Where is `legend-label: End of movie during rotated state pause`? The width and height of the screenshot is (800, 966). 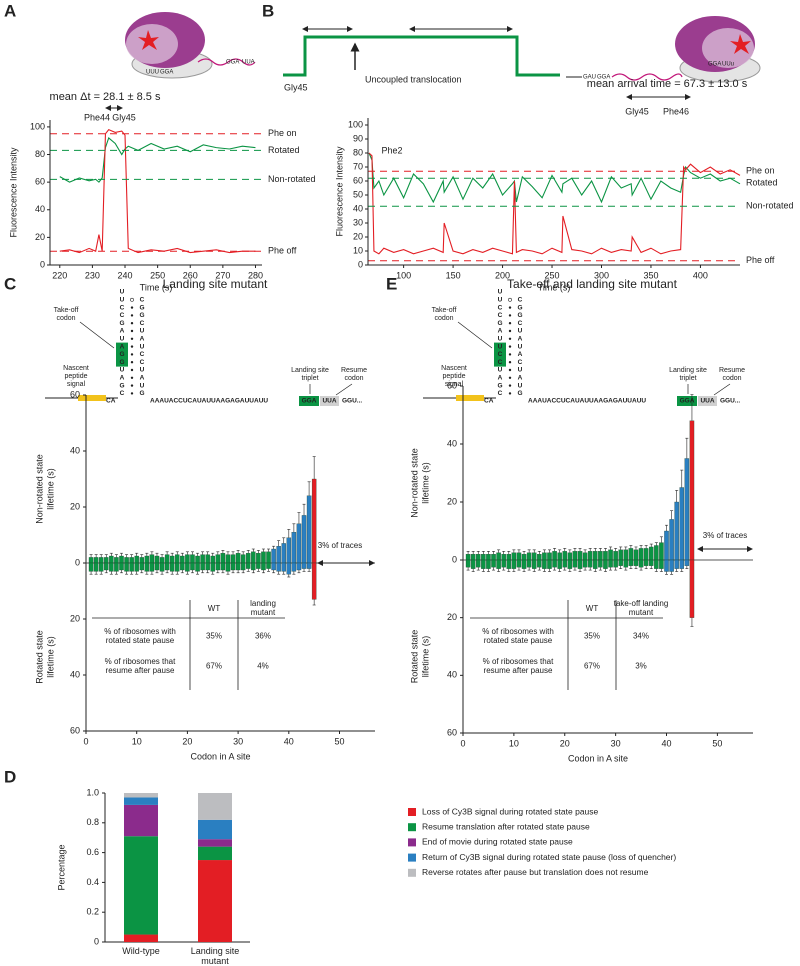 legend-label: End of movie during rotated state pause is located at coordinates (497, 842).